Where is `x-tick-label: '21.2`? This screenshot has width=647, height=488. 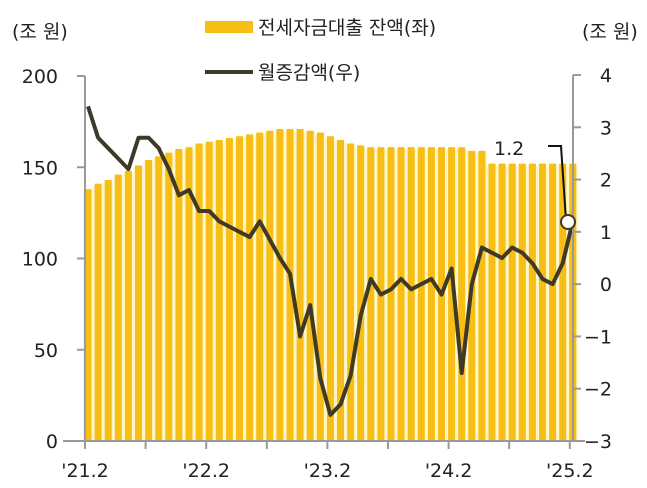 x-tick-label: '21.2 is located at coordinates (85, 471).